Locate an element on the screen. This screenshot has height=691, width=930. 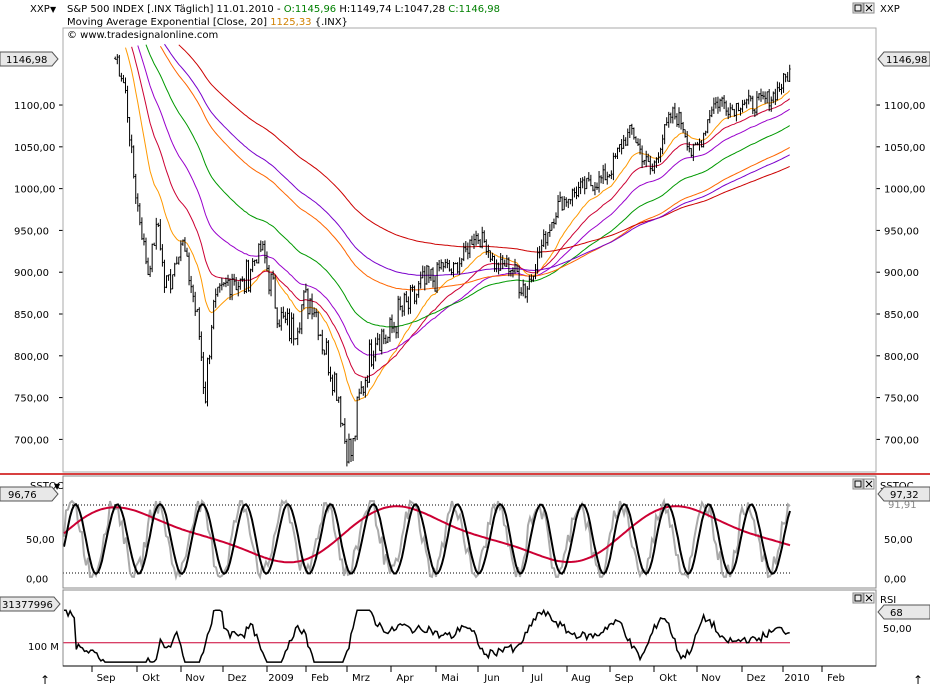
y-tick-right: 700,00 is located at coordinates (901, 440).